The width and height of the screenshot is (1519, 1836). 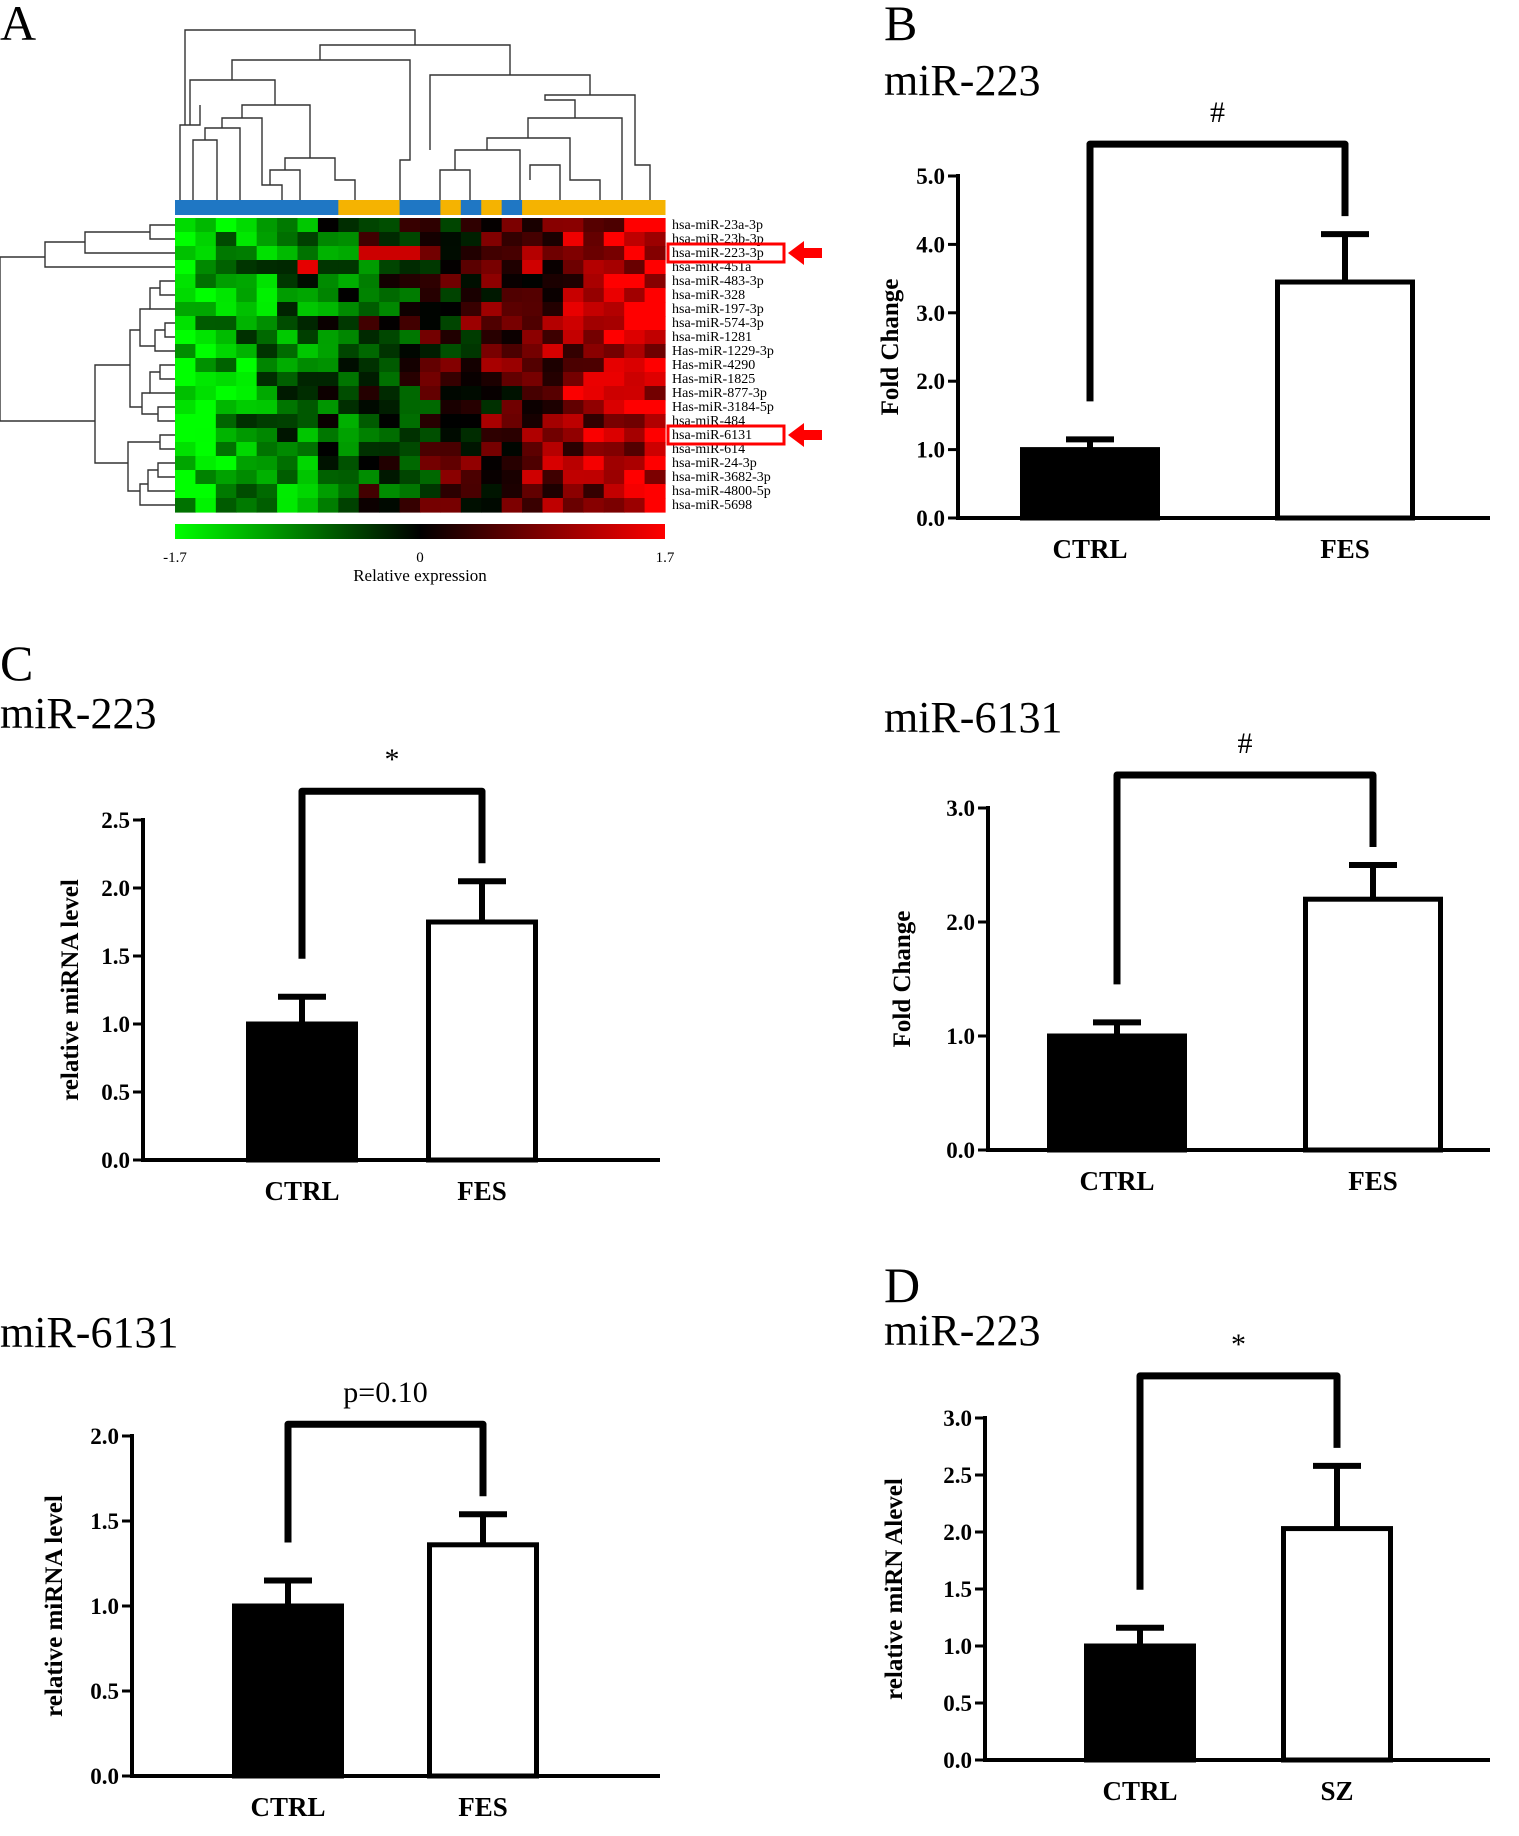 I want to click on y-tick-label: 4.0, so click(x=930, y=244).